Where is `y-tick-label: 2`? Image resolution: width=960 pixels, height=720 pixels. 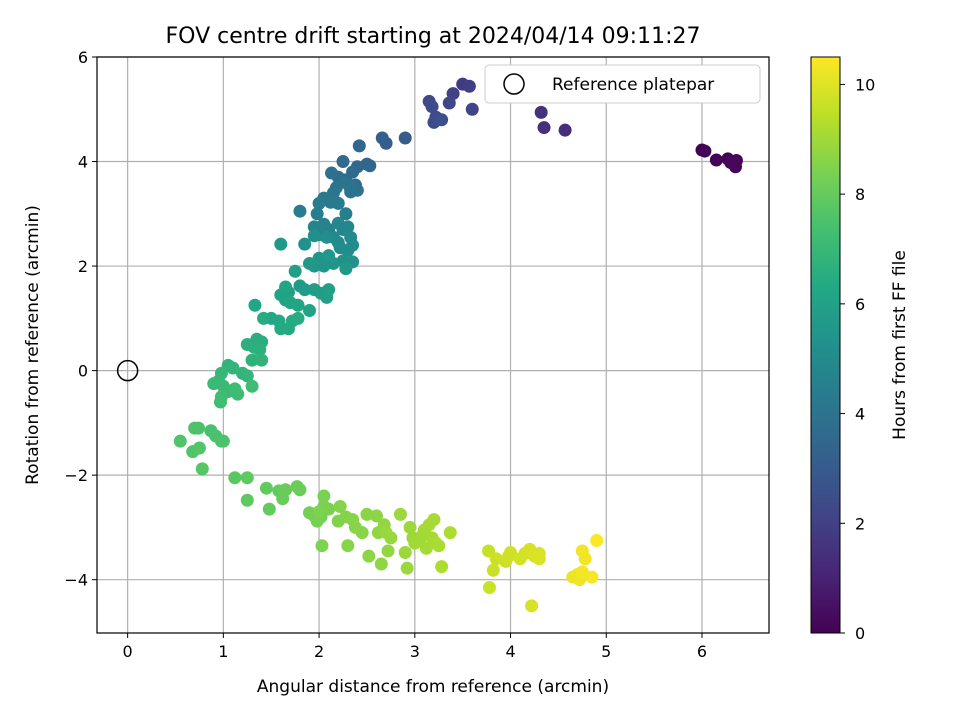
y-tick-label: 2 is located at coordinates (83, 266).